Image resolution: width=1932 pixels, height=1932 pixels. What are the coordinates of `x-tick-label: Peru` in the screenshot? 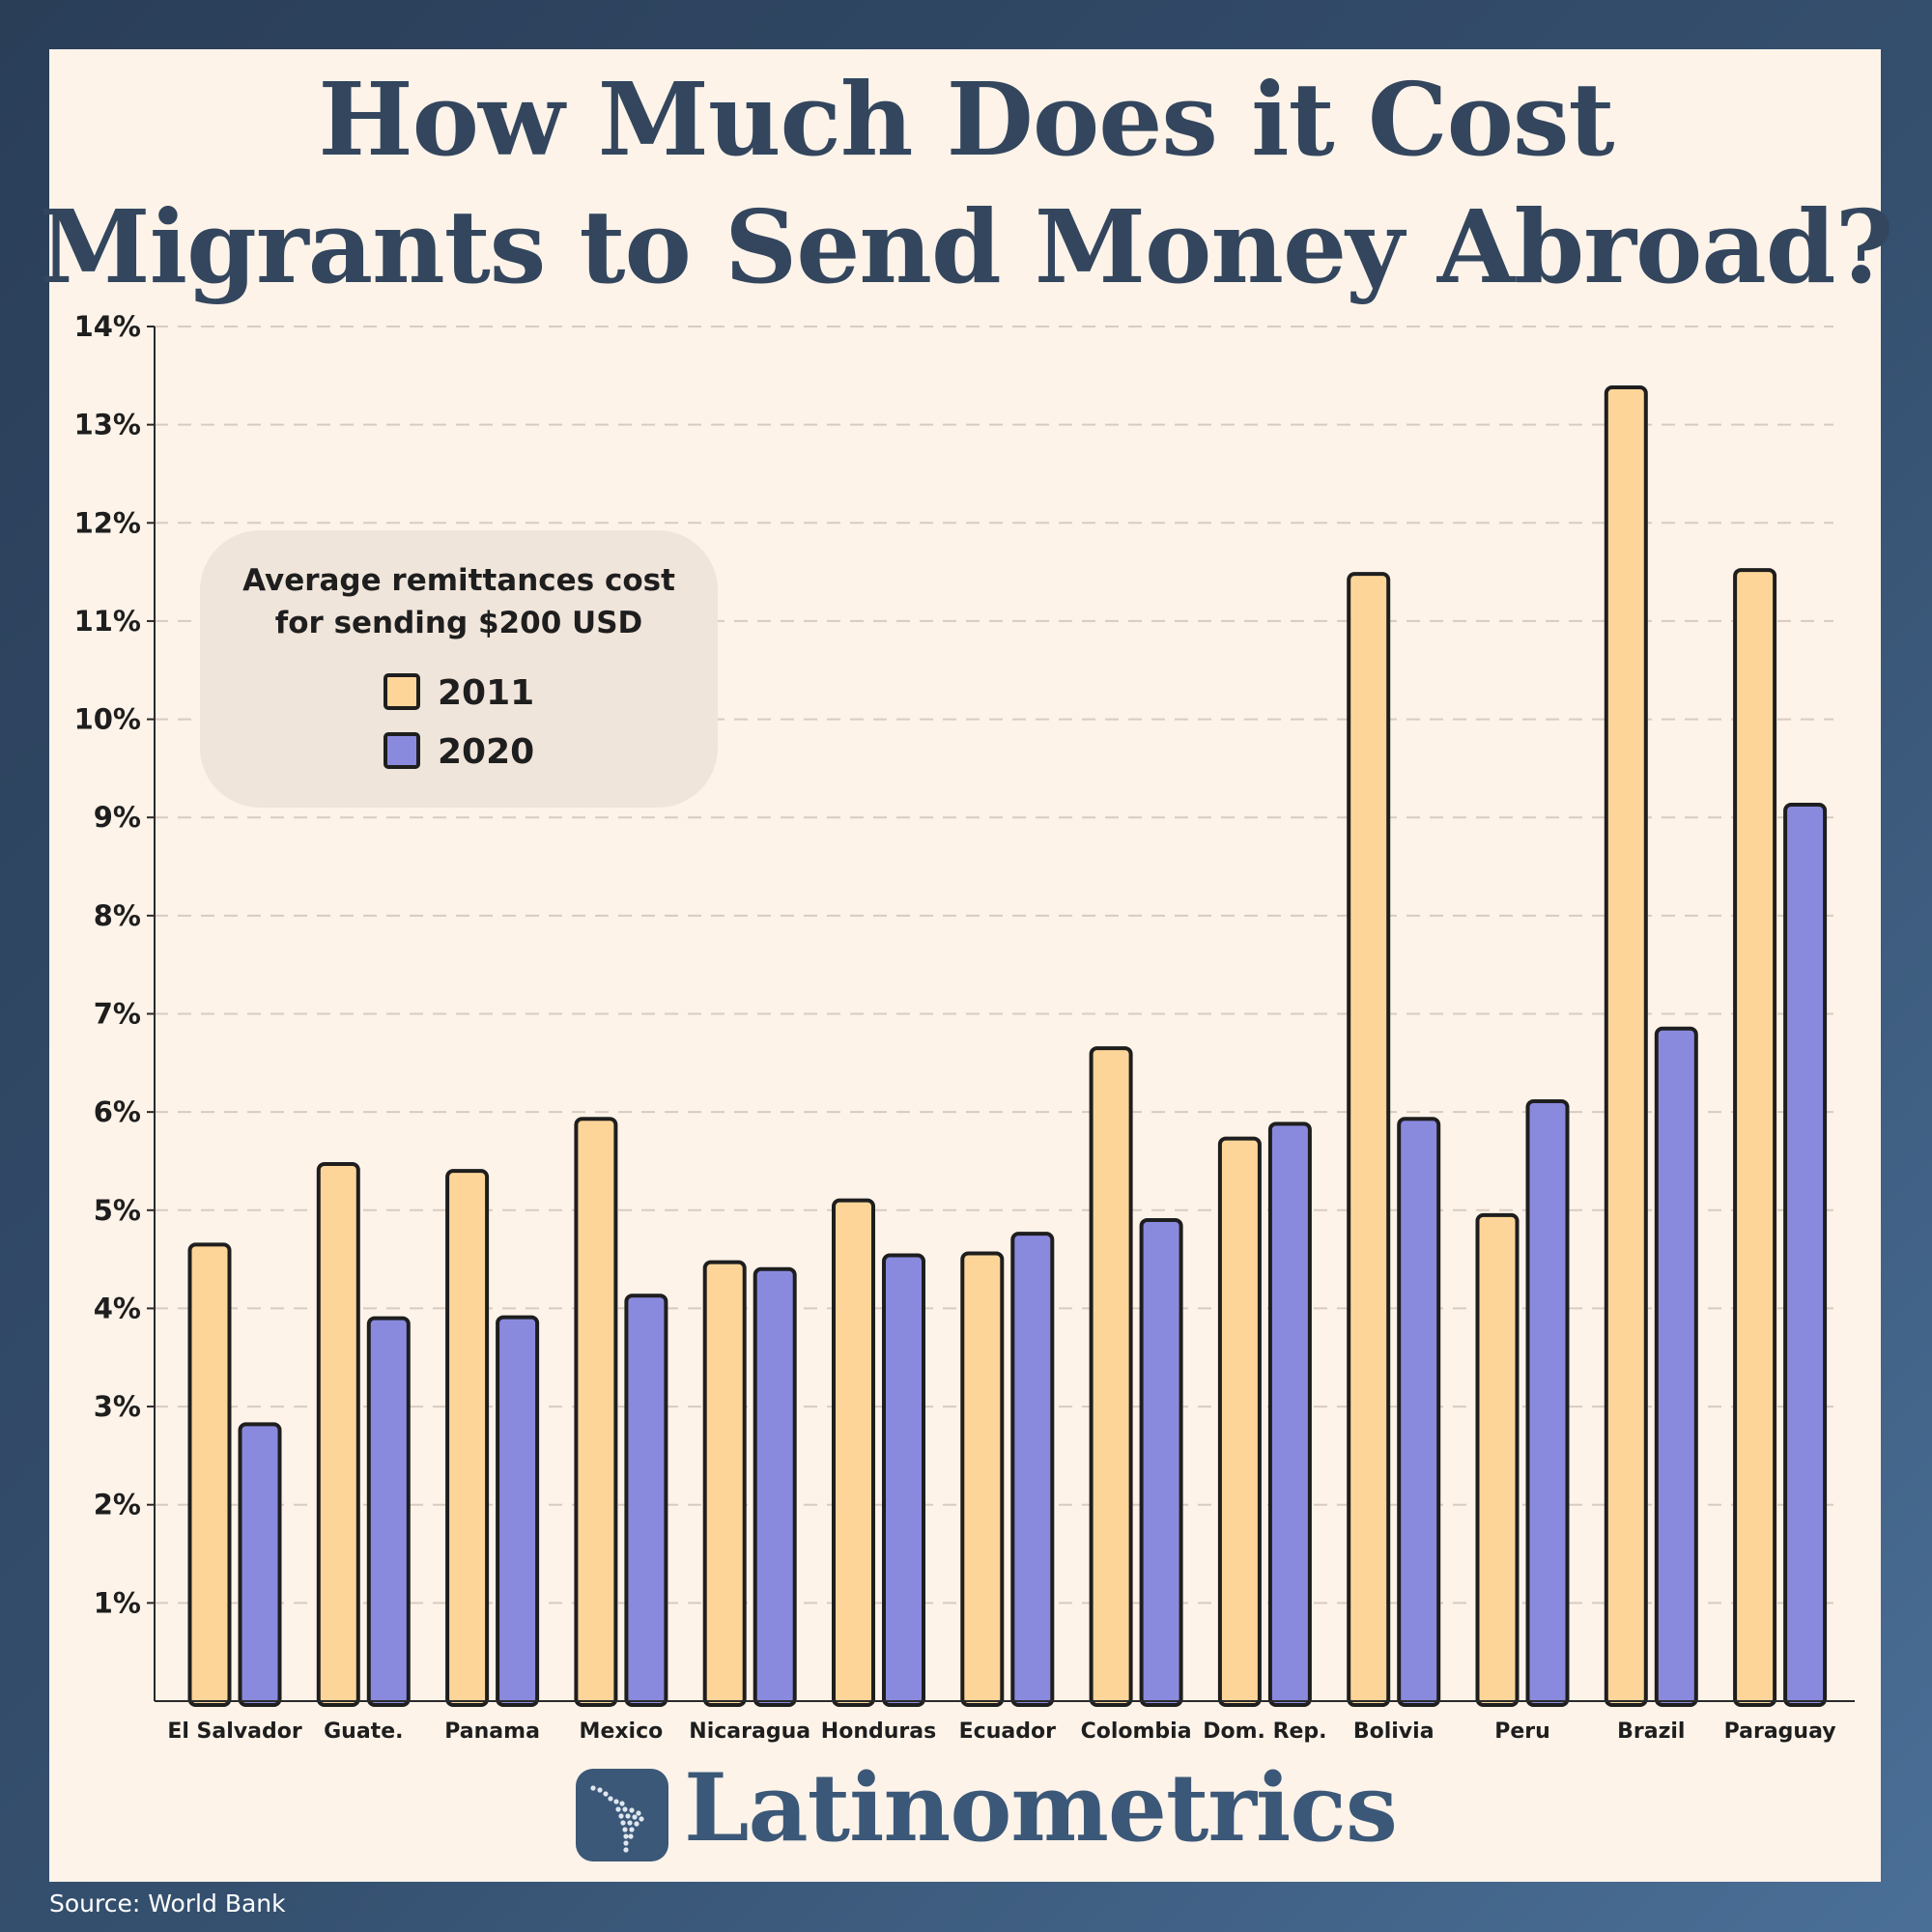 It's located at (1522, 1731).